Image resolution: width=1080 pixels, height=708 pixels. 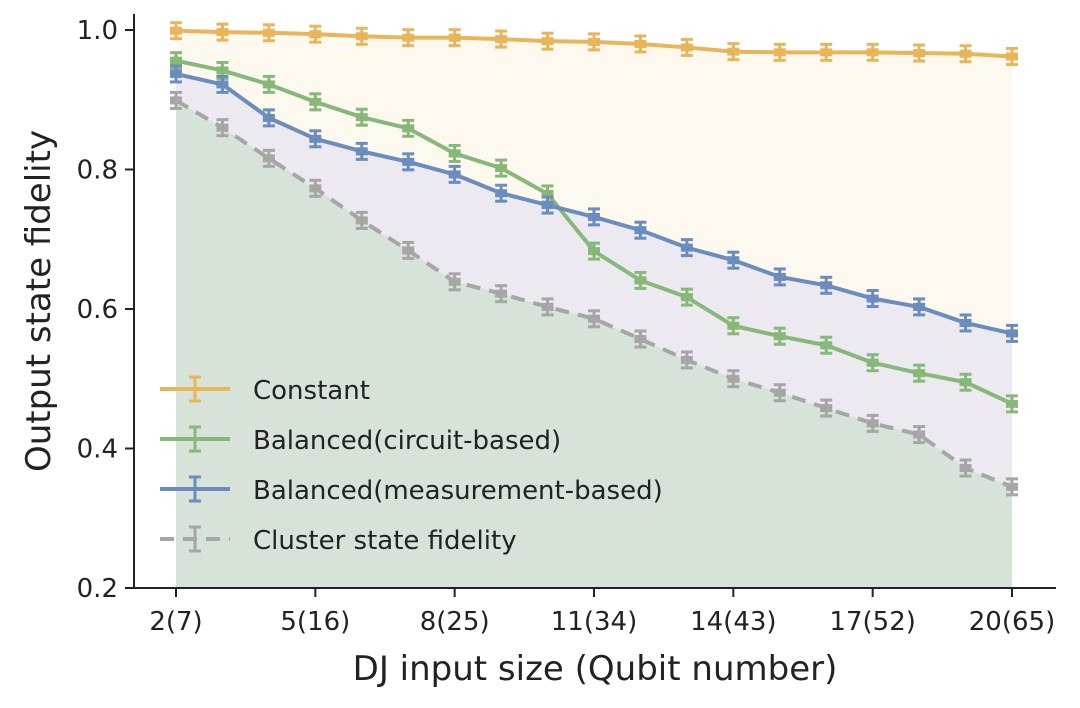 What do you see at coordinates (315, 622) in the screenshot?
I see `x-tick-label: 5(16)` at bounding box center [315, 622].